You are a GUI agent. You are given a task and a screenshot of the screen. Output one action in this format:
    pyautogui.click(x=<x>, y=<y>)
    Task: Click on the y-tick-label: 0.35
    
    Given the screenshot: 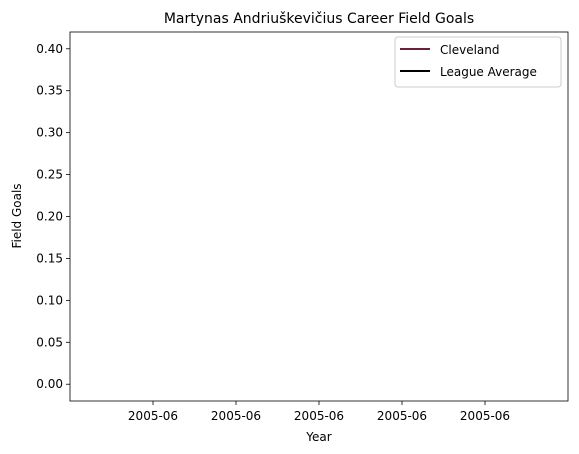 What is the action you would take?
    pyautogui.click(x=49, y=91)
    